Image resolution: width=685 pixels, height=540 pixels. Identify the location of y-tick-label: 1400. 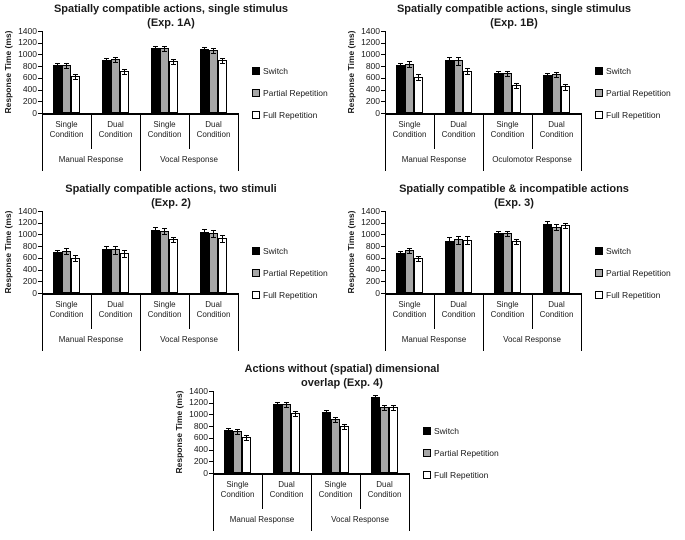
(27, 30).